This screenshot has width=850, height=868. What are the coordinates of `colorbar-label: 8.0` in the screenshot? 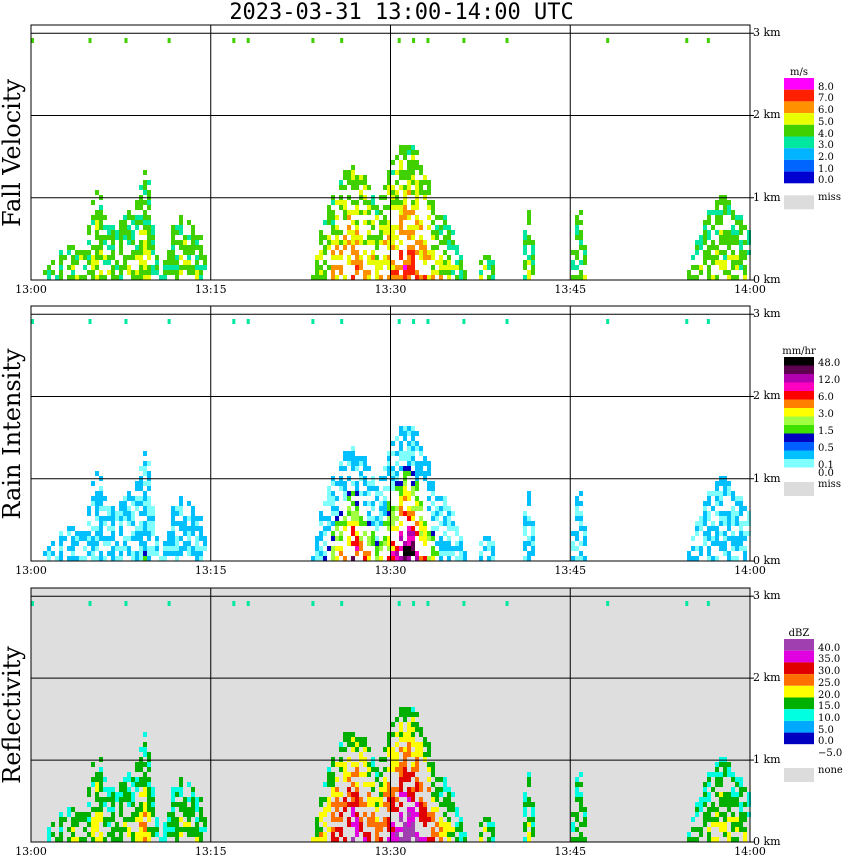 It's located at (826, 87).